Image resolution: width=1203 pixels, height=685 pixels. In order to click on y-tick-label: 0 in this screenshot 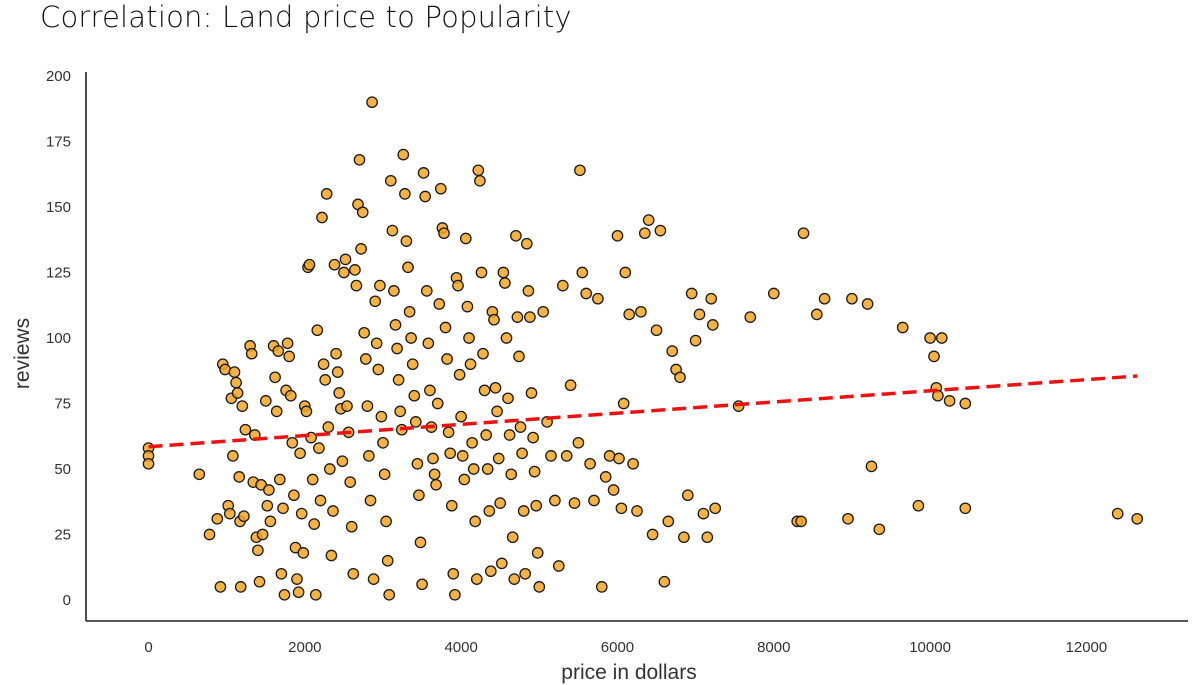, I will do `click(67, 600)`.